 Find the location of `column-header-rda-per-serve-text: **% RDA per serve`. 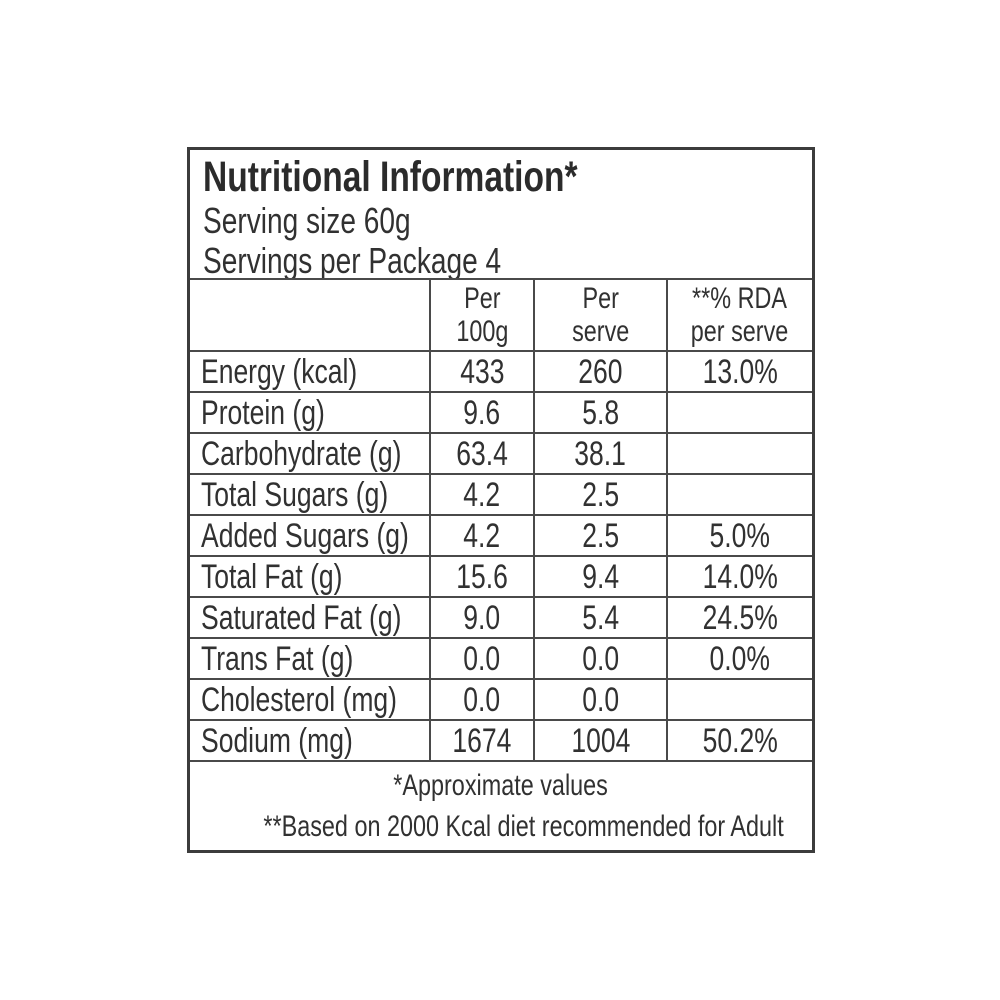

column-header-rda-per-serve-text: **% RDA per serve is located at coordinates (740, 315).